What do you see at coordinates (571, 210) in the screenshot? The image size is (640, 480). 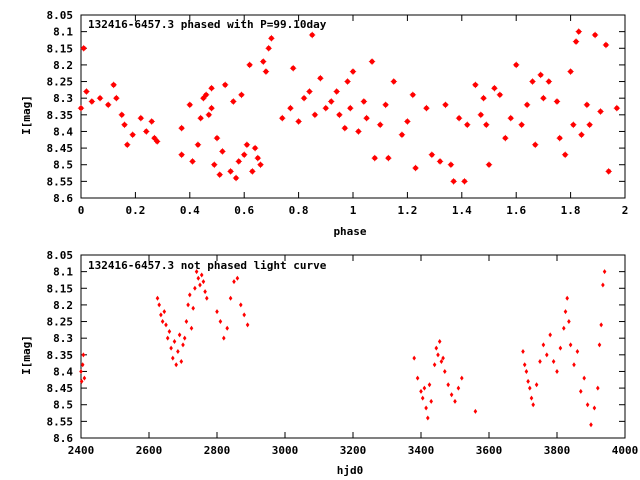 I see `x-tick-label: 1.8` at bounding box center [571, 210].